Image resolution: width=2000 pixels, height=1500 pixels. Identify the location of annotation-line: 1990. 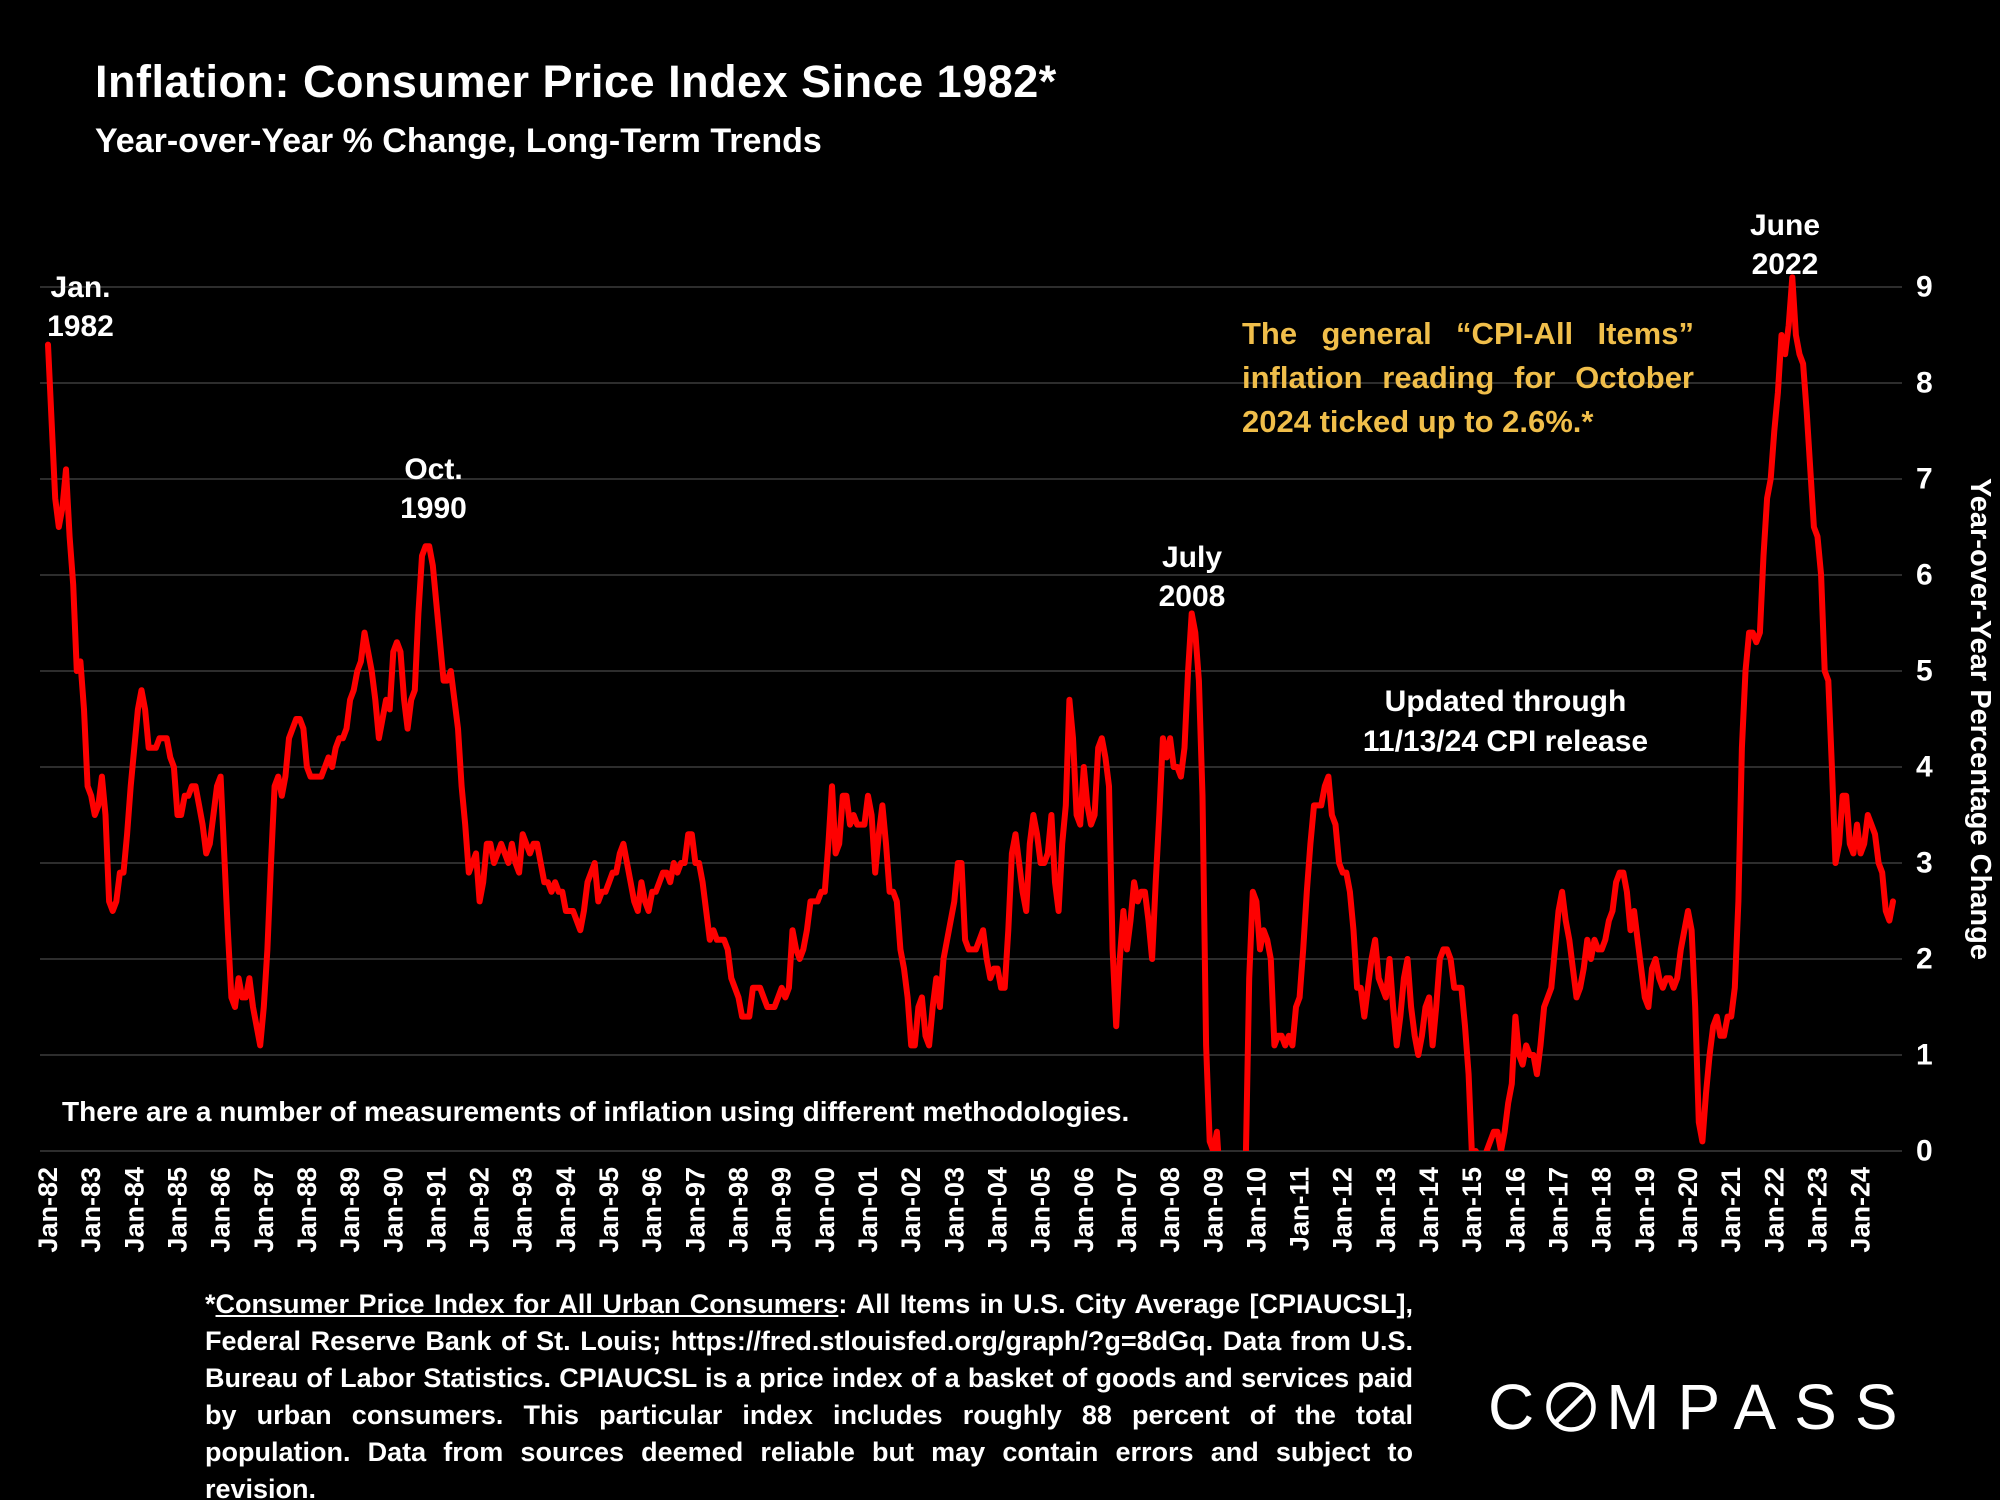
(433, 508).